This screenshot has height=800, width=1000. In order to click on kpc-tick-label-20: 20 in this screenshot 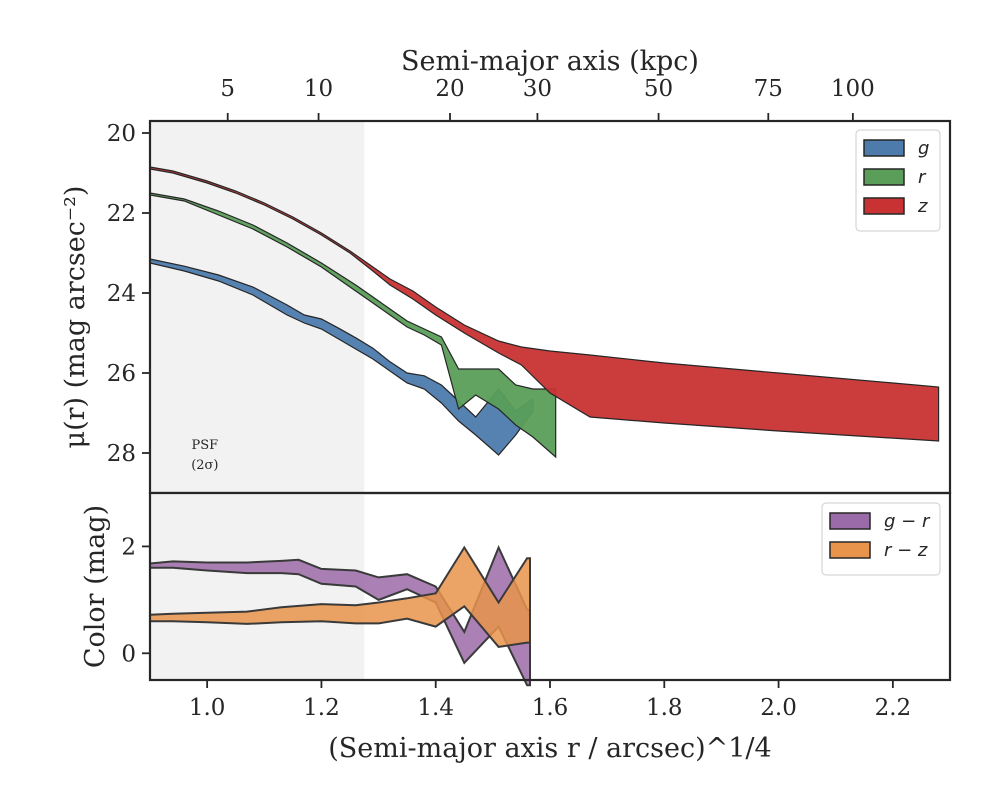, I will do `click(449, 89)`.